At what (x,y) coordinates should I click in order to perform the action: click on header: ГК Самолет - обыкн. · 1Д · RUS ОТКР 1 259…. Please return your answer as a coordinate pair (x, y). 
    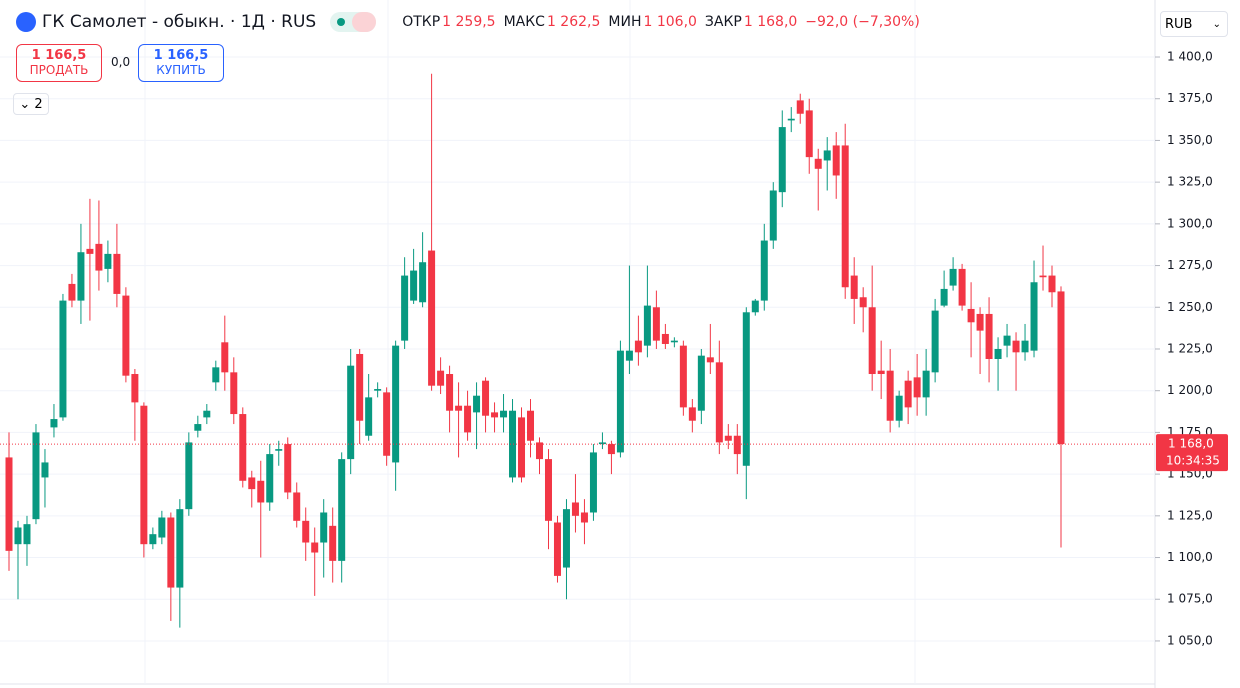
    Looking at the image, I should click on (468, 22).